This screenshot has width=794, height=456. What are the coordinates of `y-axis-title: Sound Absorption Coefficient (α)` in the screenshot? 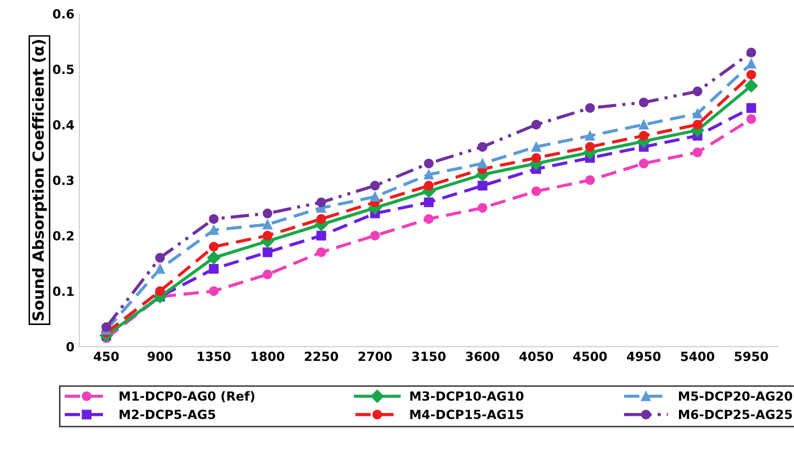 It's located at (39, 180).